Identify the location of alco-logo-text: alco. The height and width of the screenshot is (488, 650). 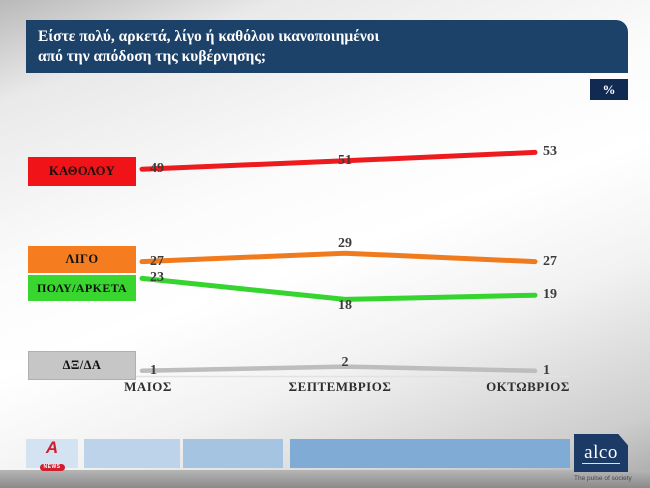
(601, 452).